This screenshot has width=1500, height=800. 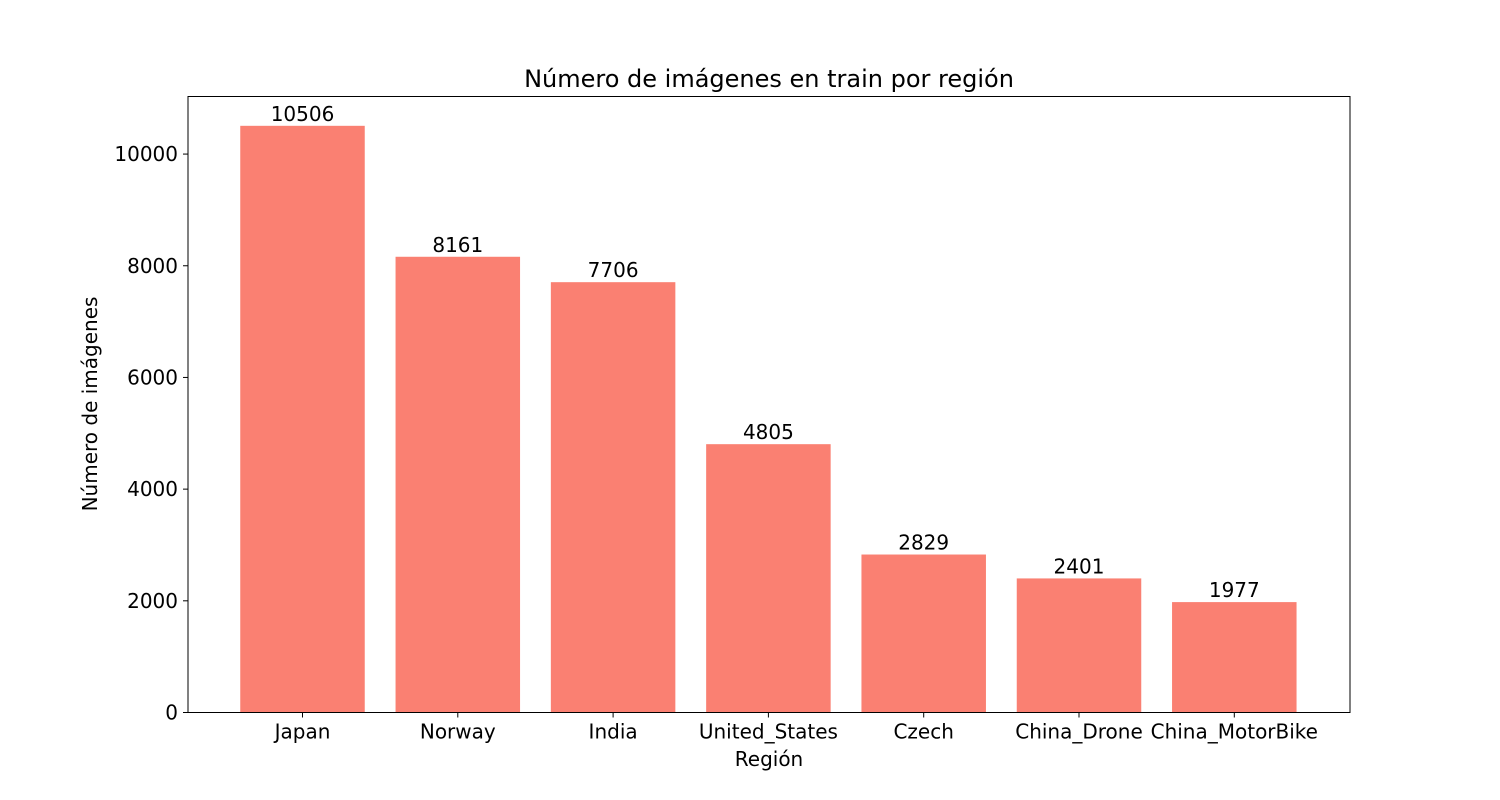 What do you see at coordinates (146, 154) in the screenshot?
I see `y-tick-label: 10000` at bounding box center [146, 154].